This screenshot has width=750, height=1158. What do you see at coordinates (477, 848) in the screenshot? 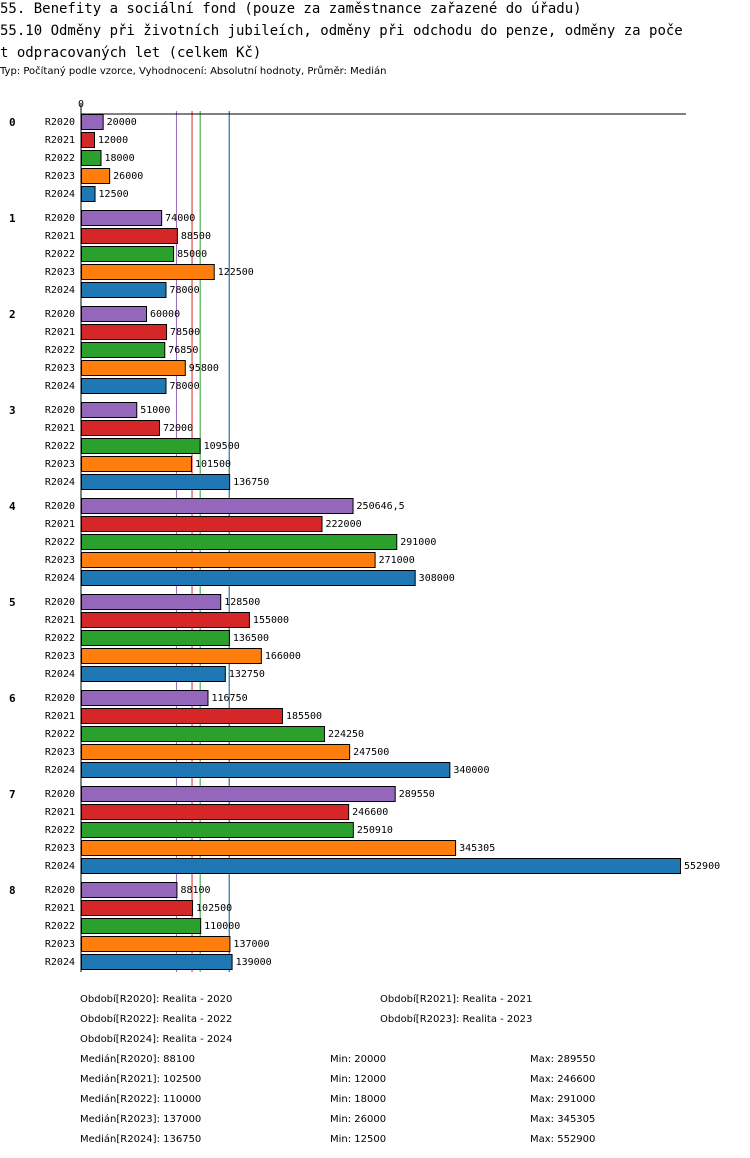
I see `data-label: 345305` at bounding box center [477, 848].